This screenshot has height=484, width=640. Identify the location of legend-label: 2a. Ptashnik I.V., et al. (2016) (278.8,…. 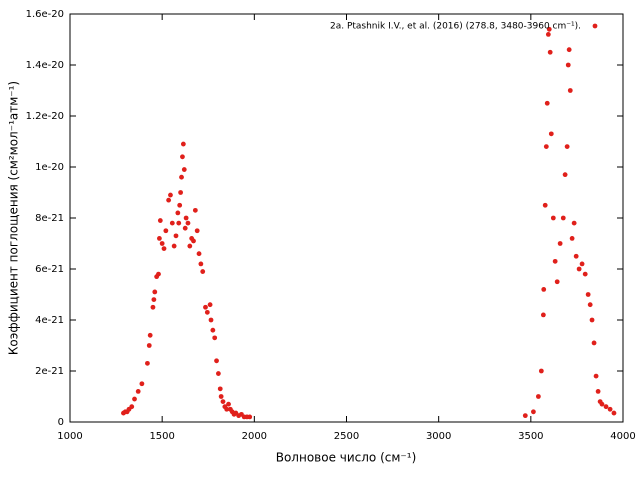
(455, 27).